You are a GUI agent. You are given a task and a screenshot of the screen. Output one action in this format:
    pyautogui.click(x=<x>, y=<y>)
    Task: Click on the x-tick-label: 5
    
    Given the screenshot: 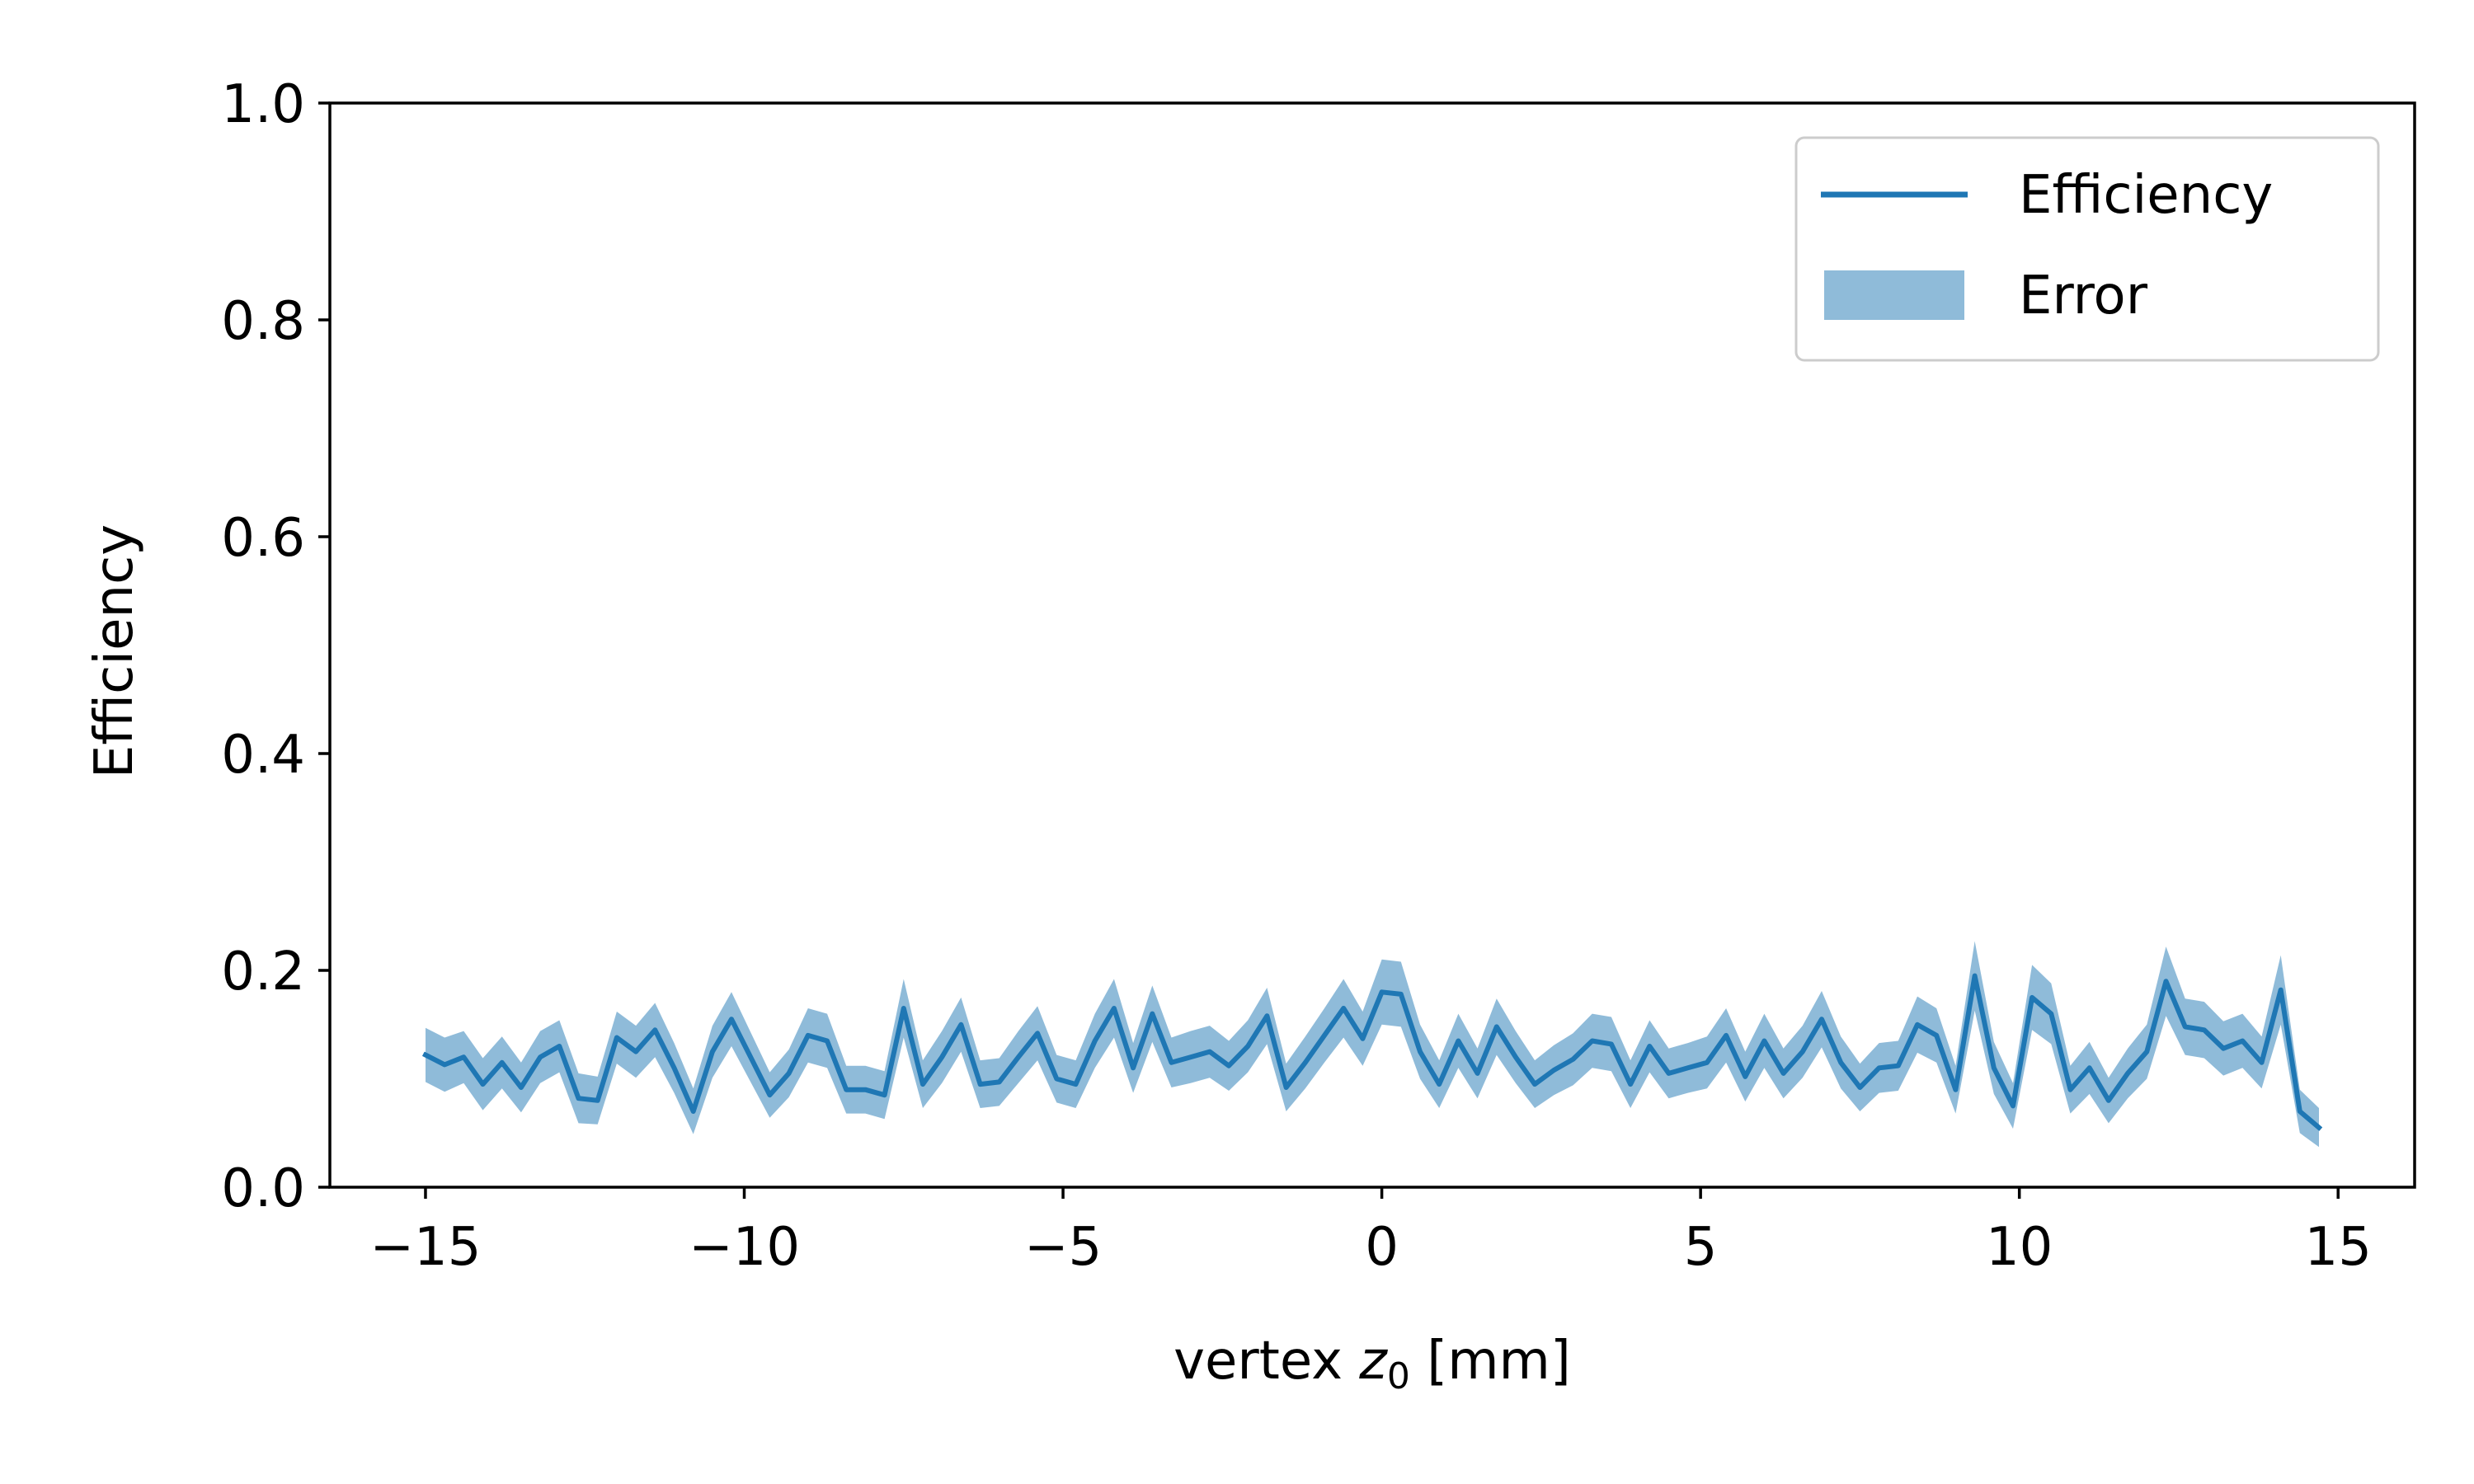 What is the action you would take?
    pyautogui.click(x=1701, y=1247)
    